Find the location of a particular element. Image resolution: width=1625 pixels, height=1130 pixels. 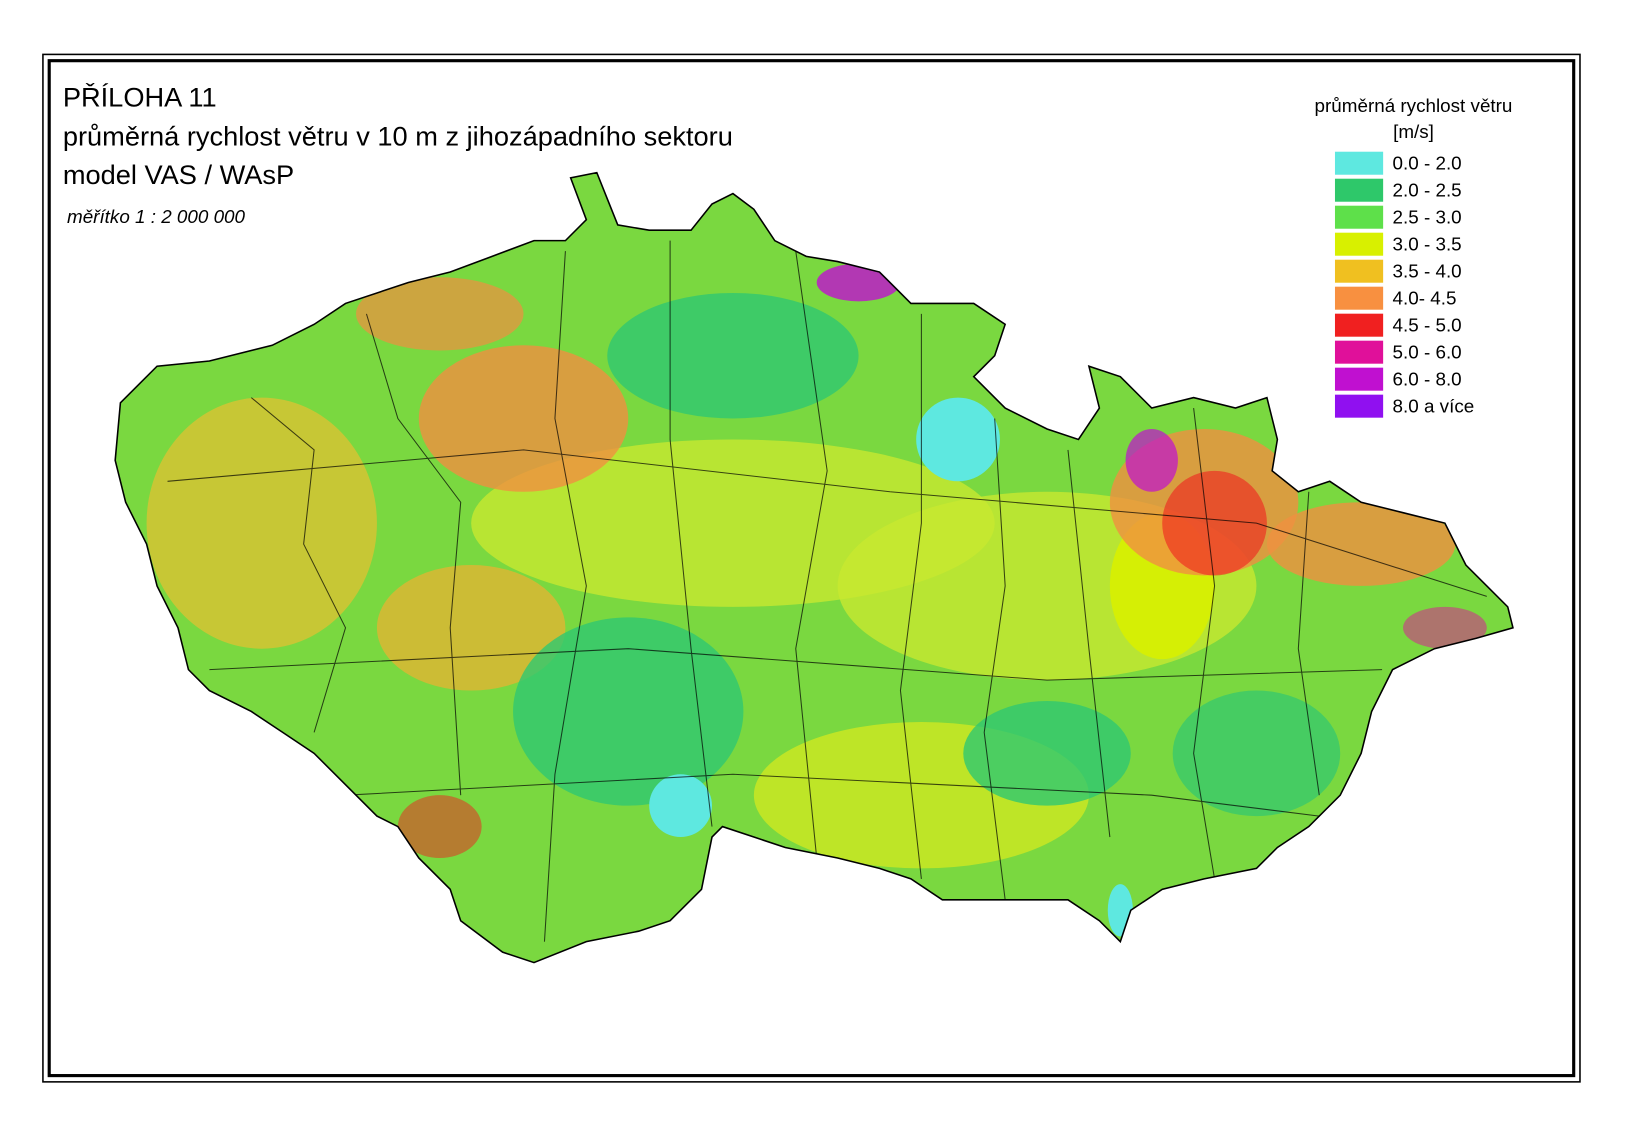

legend-label: 2.0 - 2.5 is located at coordinates (1427, 190).